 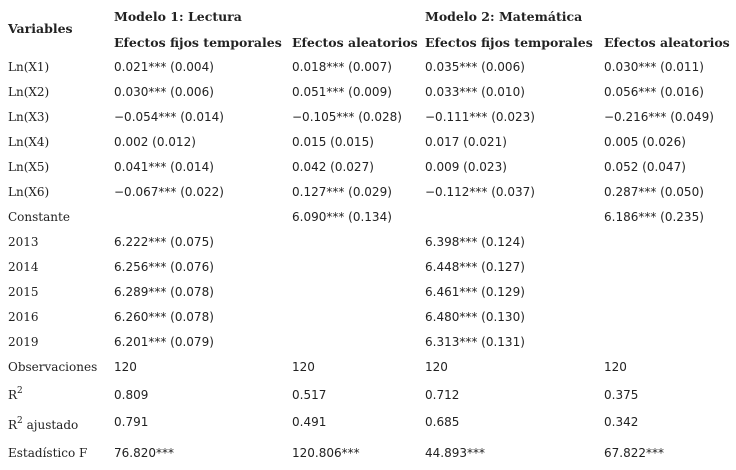 I want to click on table-row: 2019 6.201*** (0.079) 6.313*** (0.131), so click(x=368, y=342).